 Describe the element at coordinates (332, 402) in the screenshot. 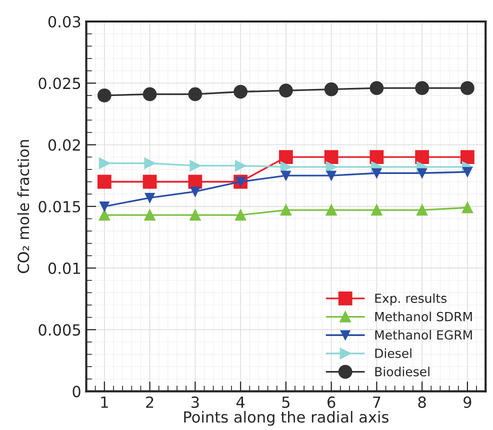

I see `x-tick-label: 6` at that location.